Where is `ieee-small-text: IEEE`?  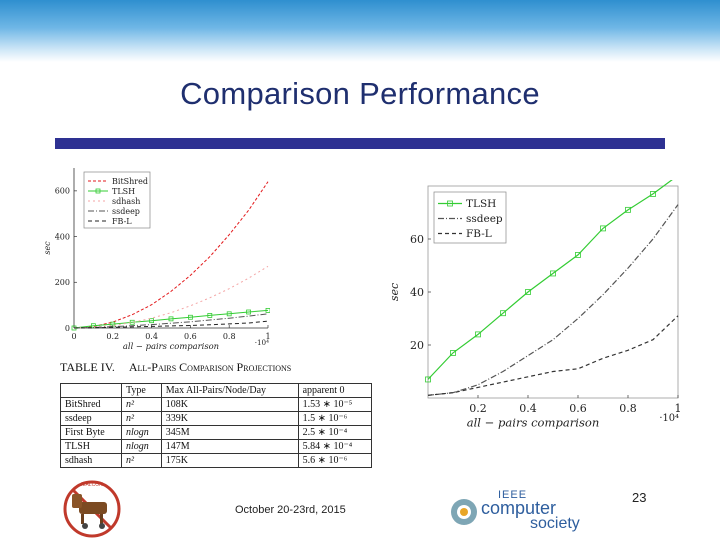 ieee-small-text: IEEE is located at coordinates (512, 495).